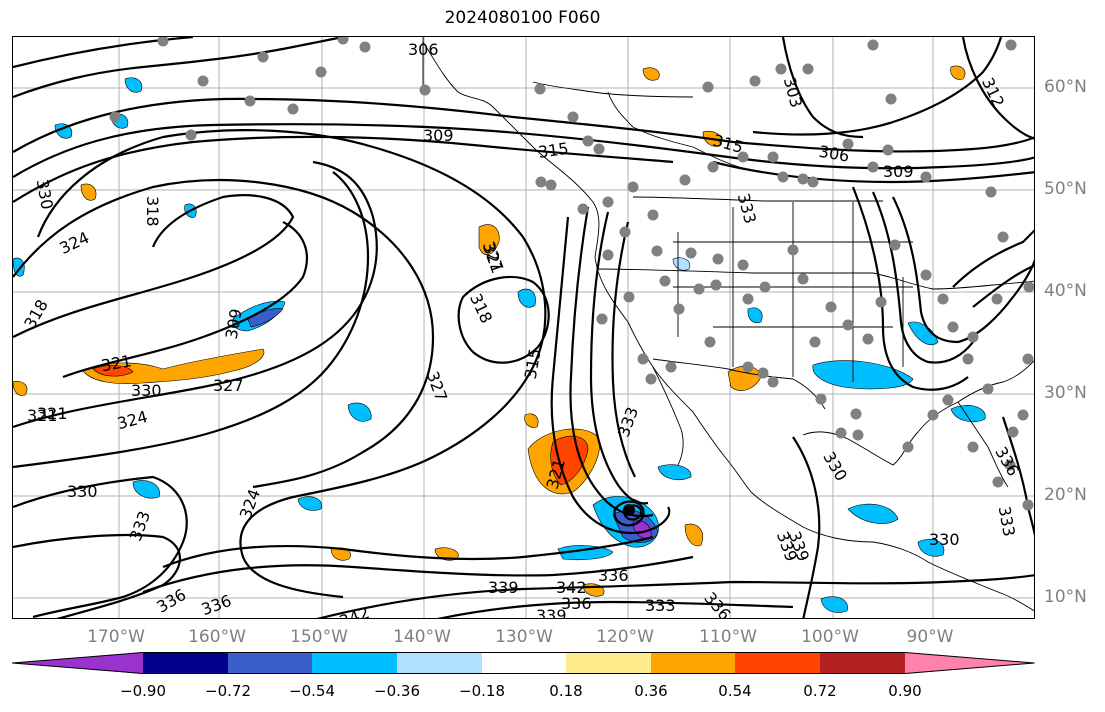  Describe the element at coordinates (970, 663) in the screenshot. I see `colorbar-extend-max` at that location.